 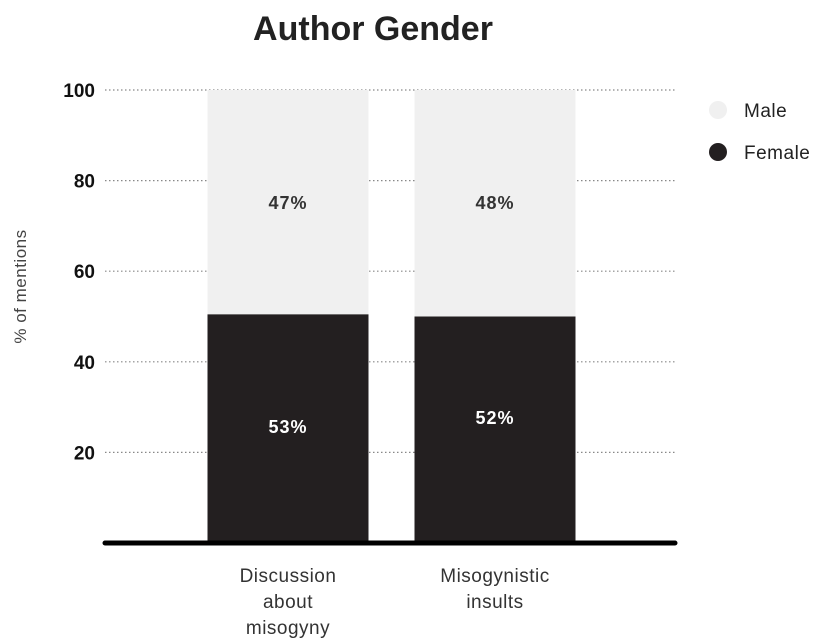 What do you see at coordinates (494, 418) in the screenshot?
I see `data-label-female-2: 52%` at bounding box center [494, 418].